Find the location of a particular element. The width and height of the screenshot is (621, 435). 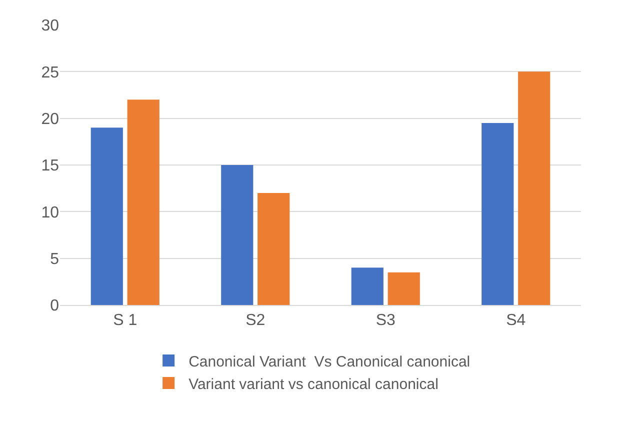

legend-label: Variant variant vs canonical canonical is located at coordinates (313, 384).